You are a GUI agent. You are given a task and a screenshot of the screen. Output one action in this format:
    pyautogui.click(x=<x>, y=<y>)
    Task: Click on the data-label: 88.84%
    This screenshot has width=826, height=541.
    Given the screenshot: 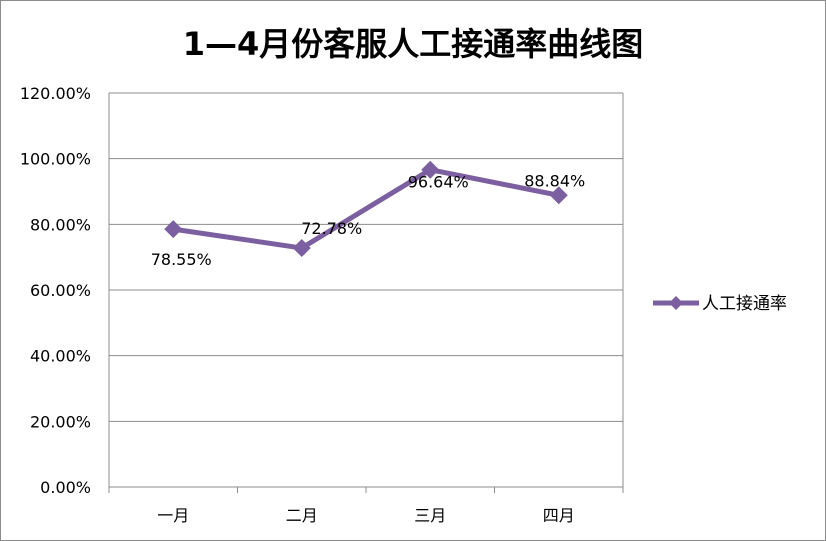 What is the action you would take?
    pyautogui.click(x=554, y=180)
    